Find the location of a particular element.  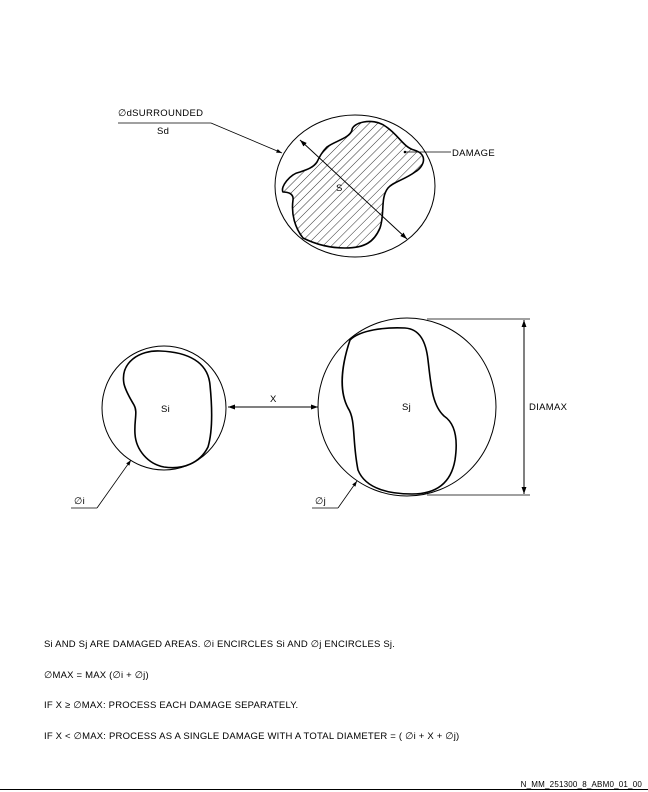

damage-label: DAMAGE is located at coordinates (473, 153).